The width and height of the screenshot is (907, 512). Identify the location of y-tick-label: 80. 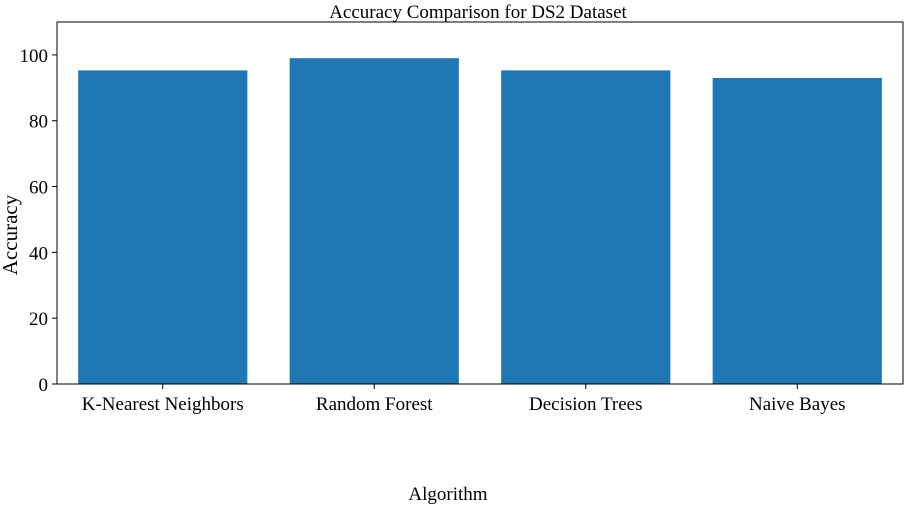
(38, 122).